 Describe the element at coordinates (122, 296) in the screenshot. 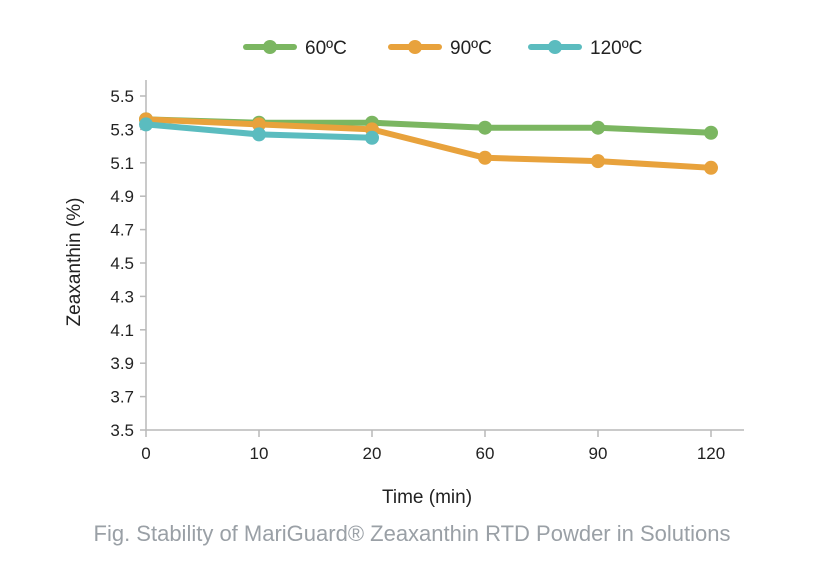

I see `y-tick-label: 4.3` at that location.